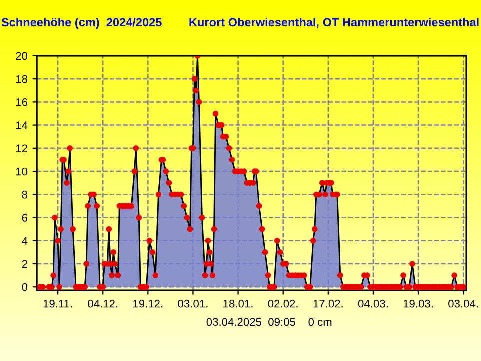 The height and width of the screenshot is (361, 481). I want to click on y-tick-label: 14, so click(22, 126).